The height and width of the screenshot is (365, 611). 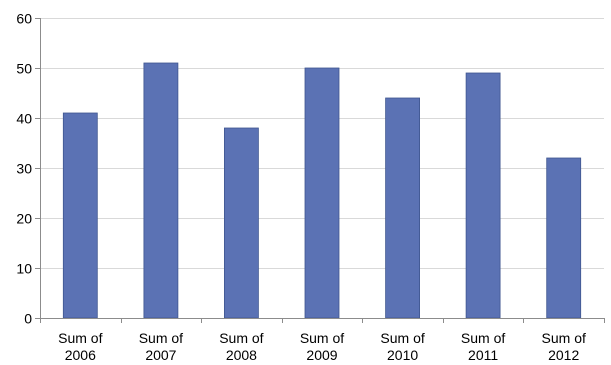 I want to click on x-tick-label: 2008, so click(x=241, y=355).